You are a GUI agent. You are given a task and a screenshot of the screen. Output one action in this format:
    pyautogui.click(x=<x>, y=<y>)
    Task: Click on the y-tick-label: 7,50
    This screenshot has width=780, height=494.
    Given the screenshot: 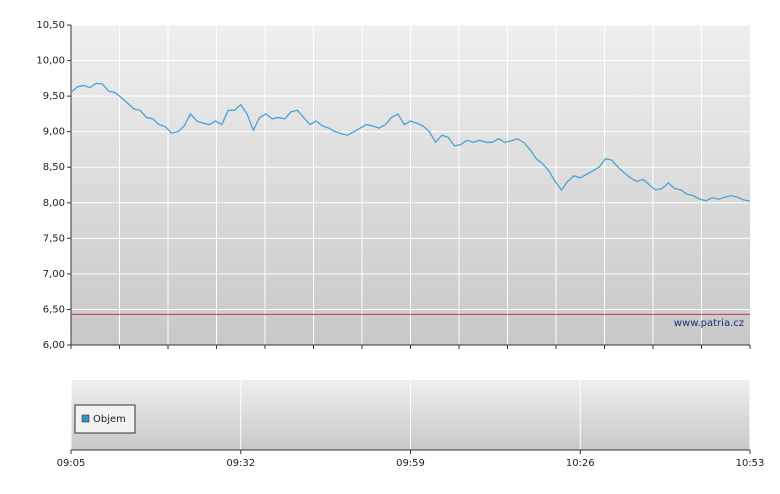 What is the action you would take?
    pyautogui.click(x=54, y=238)
    